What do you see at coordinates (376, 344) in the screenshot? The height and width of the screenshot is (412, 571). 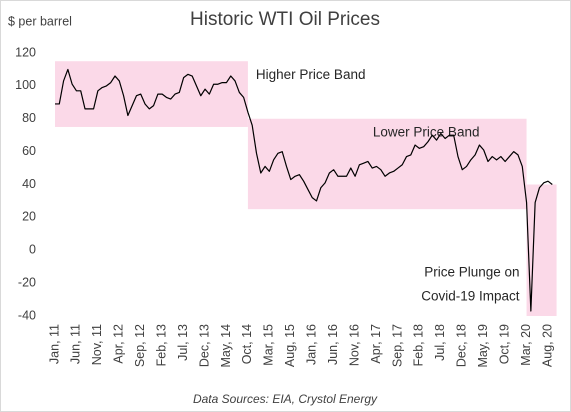 I see `x-tick-label: Apr, 17` at bounding box center [376, 344].